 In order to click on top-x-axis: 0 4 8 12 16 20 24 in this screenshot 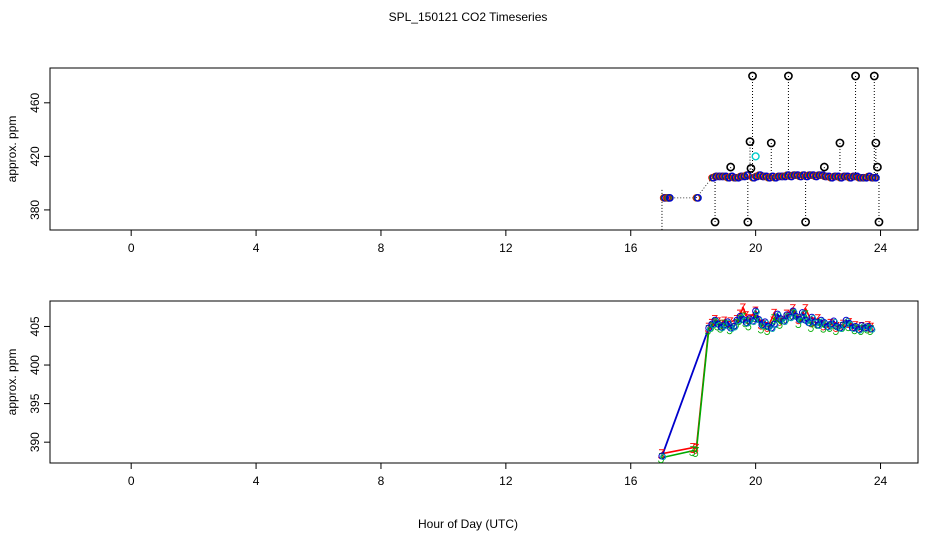, I will do `click(508, 242)`.